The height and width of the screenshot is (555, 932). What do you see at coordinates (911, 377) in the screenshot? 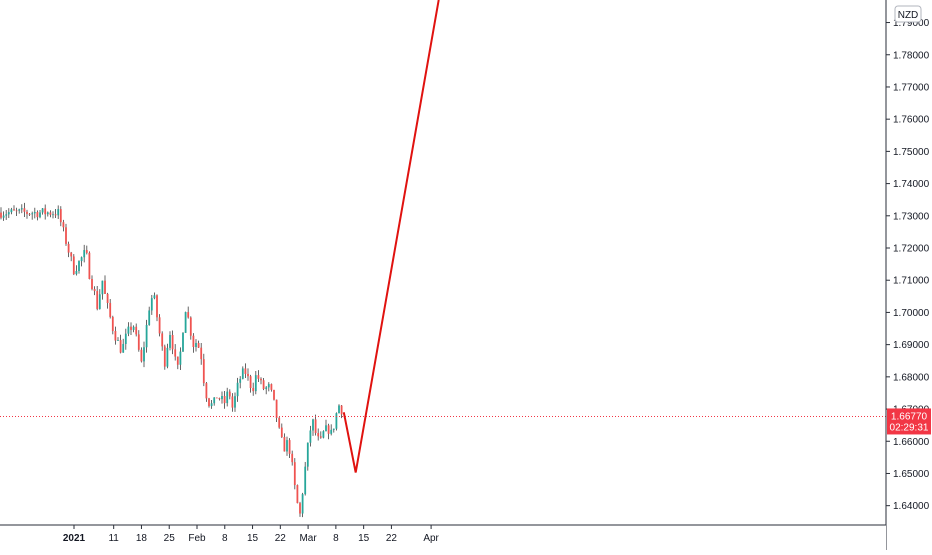
I see `price-tick-label: 1.68000` at bounding box center [911, 377].